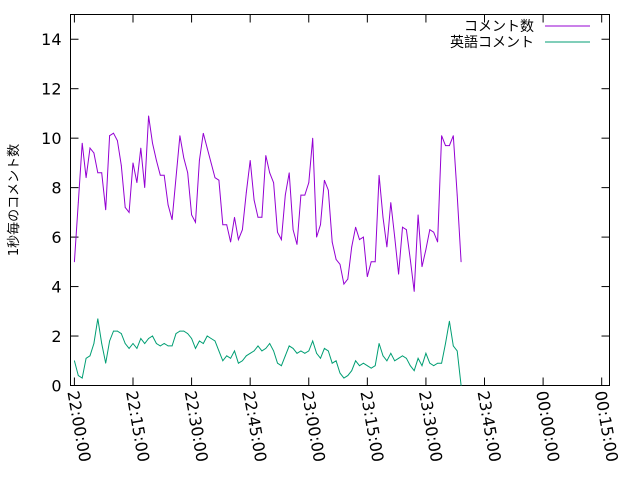 The image size is (640, 480). Describe the element at coordinates (430, 426) in the screenshot. I see `x-tick-label: 23:30:00` at that location.